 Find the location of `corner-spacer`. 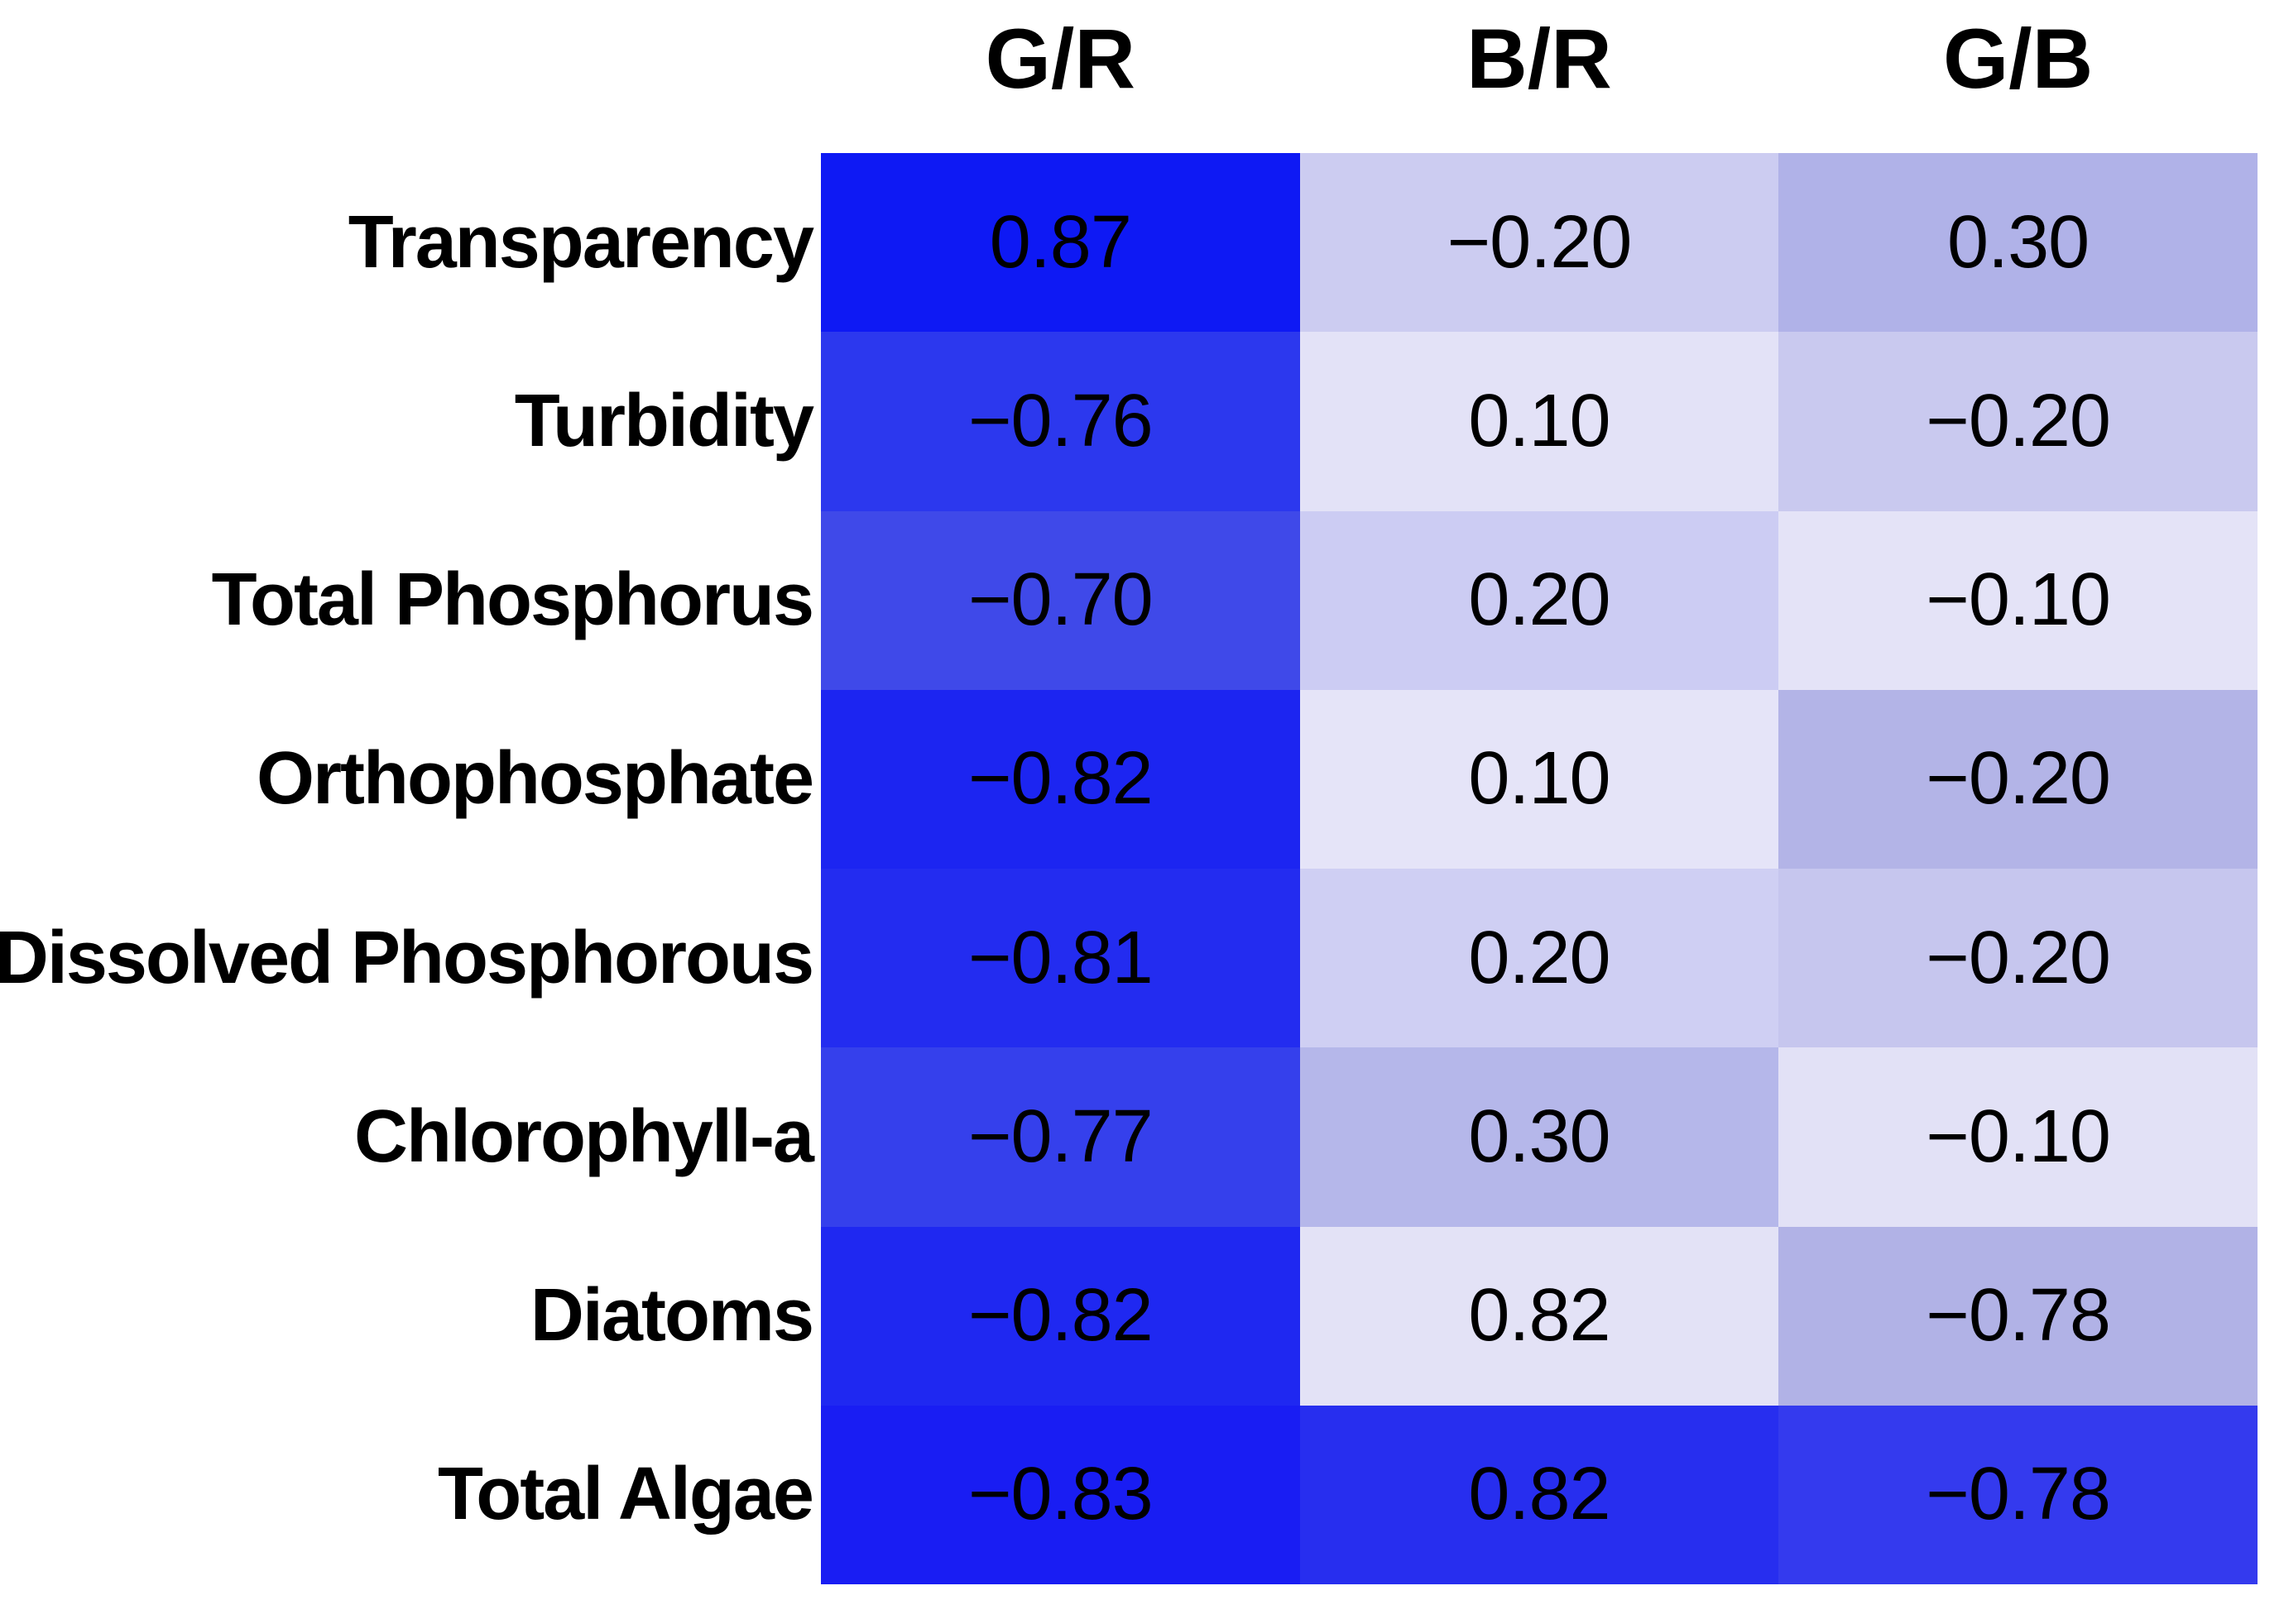

corner-spacer is located at coordinates (411, 76).